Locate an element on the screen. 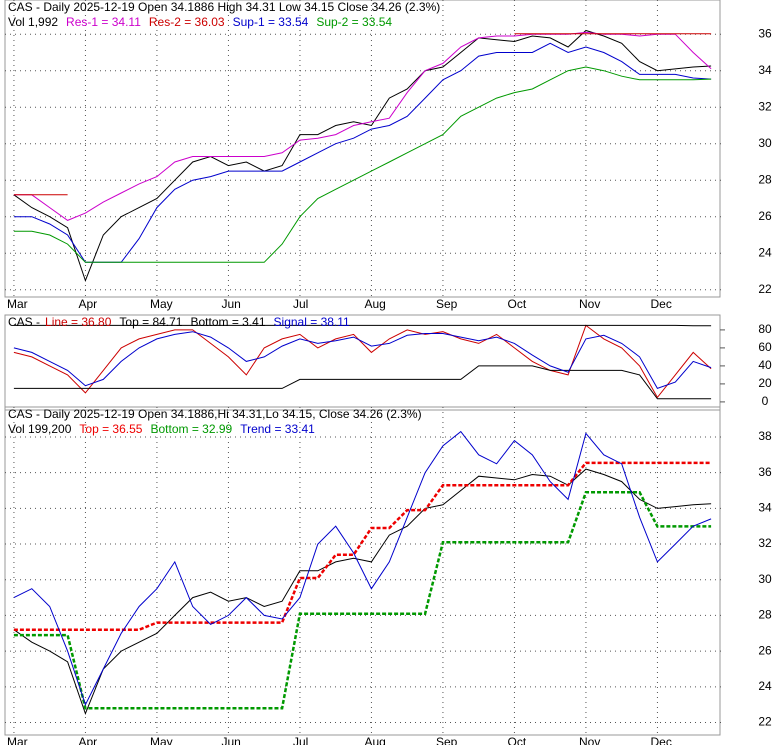 The image size is (780, 750). panel-frame is located at coordinates (362, 362).